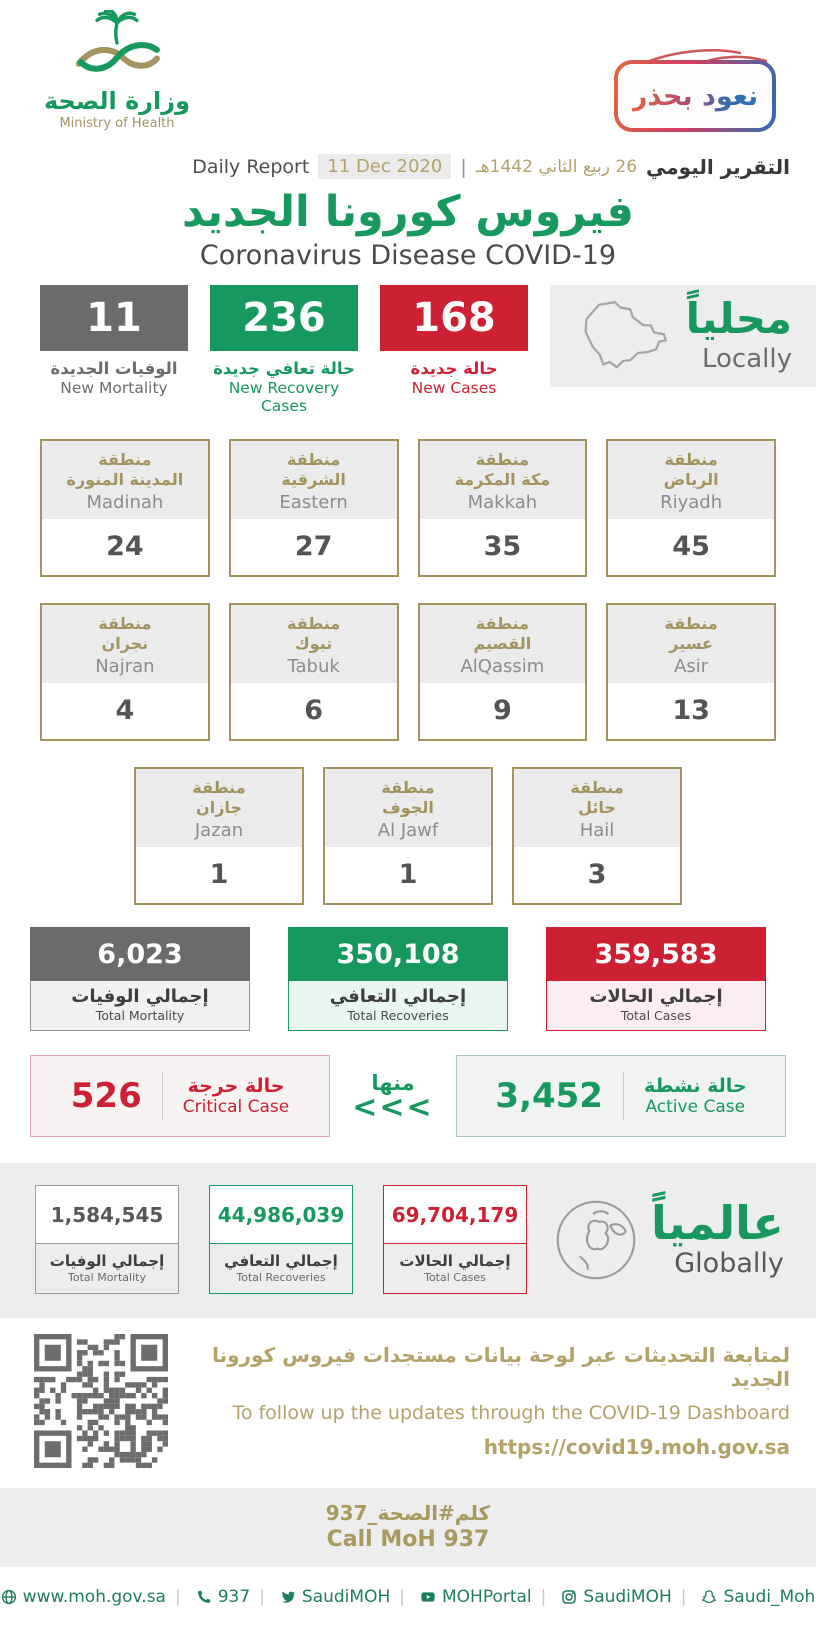  What do you see at coordinates (320, 1597) in the screenshot?
I see `link-twitter: SaudiMOH` at bounding box center [320, 1597].